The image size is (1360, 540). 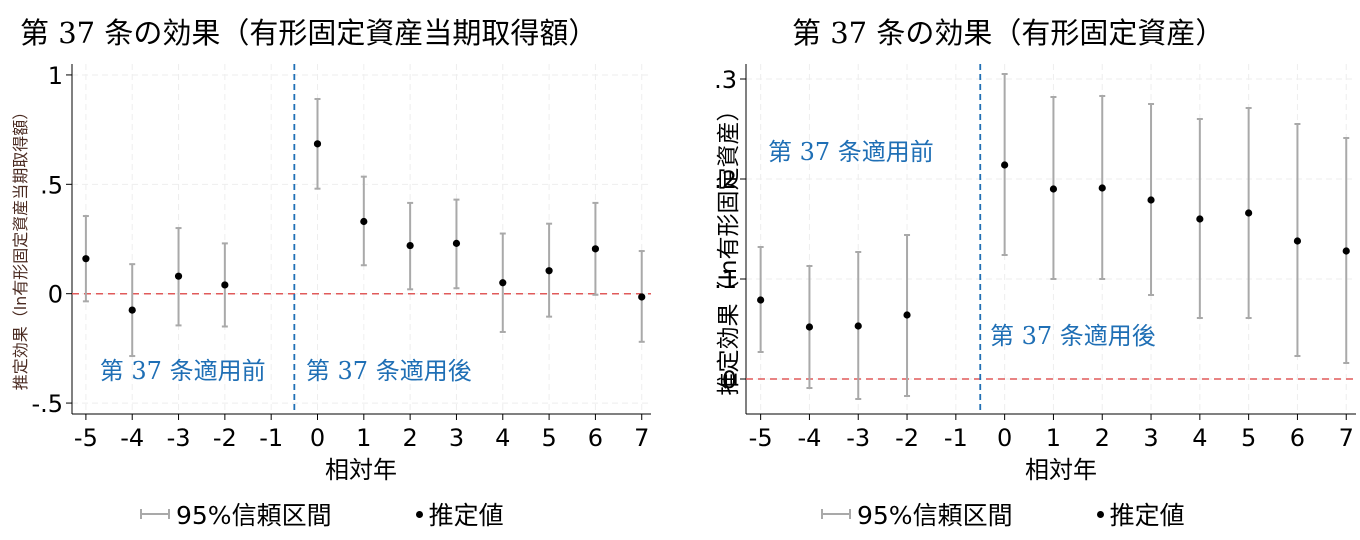 I want to click on y-tick-label: .1, so click(x=725, y=280).